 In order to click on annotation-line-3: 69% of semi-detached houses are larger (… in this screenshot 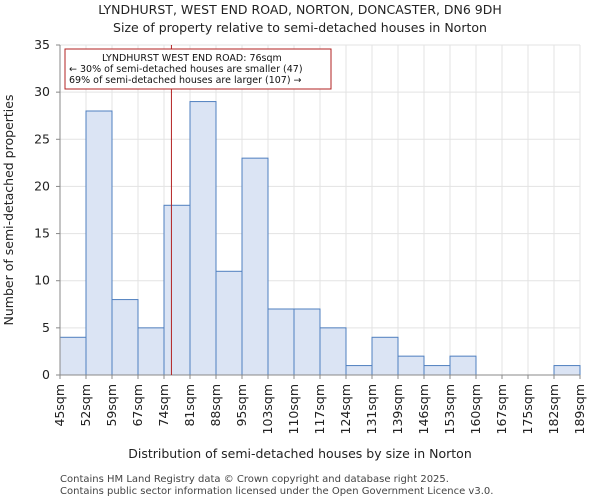, I will do `click(185, 80)`.